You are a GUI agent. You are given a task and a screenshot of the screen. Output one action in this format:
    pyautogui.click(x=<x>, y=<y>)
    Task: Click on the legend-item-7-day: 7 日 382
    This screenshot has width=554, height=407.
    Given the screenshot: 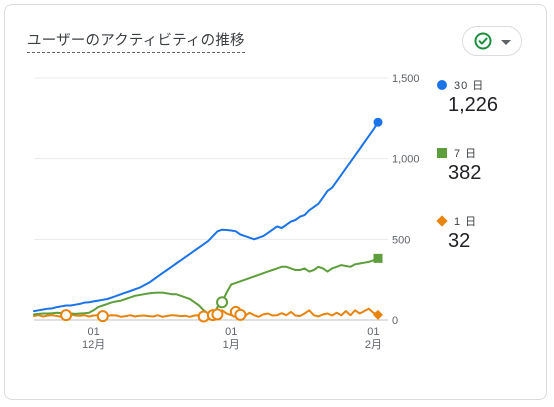 What is the action you would take?
    pyautogui.click(x=459, y=165)
    